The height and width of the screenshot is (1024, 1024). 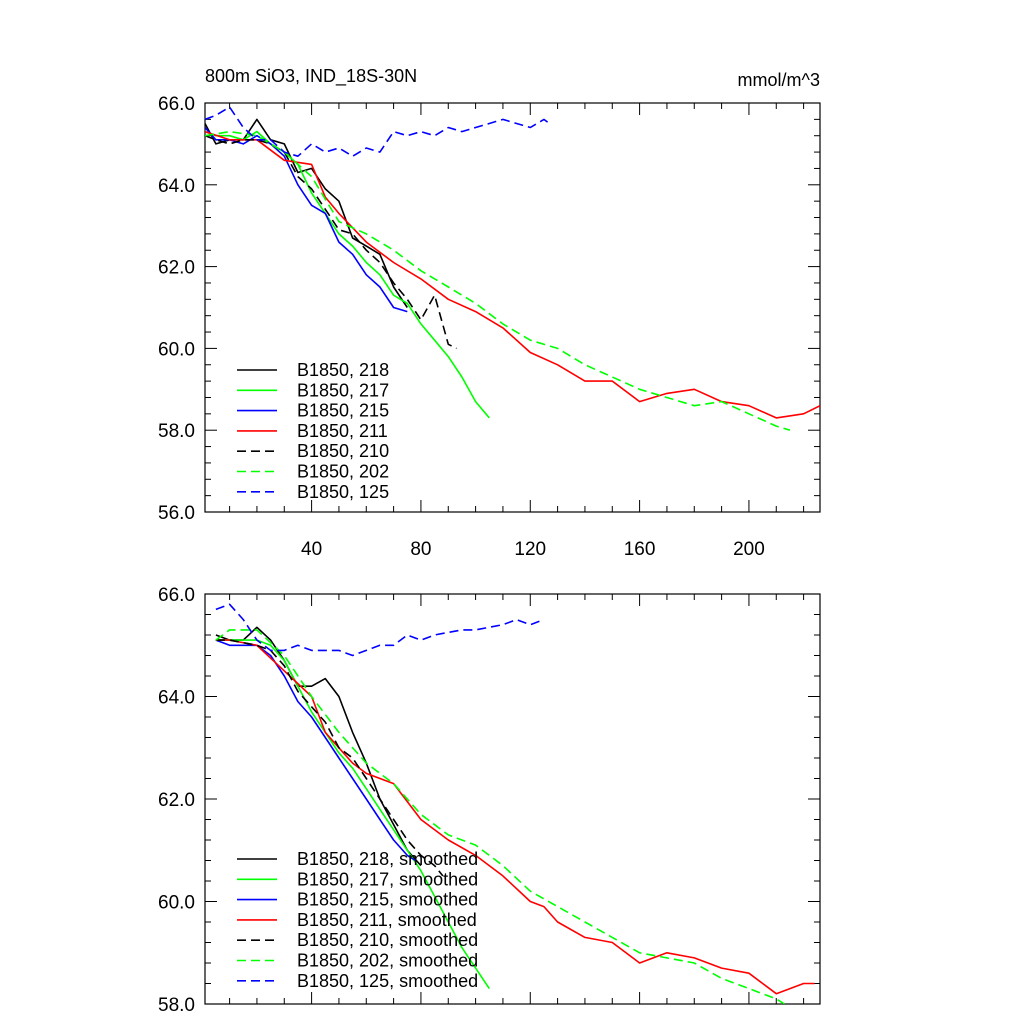 I want to click on x-tick-label: 80, so click(x=420, y=549).